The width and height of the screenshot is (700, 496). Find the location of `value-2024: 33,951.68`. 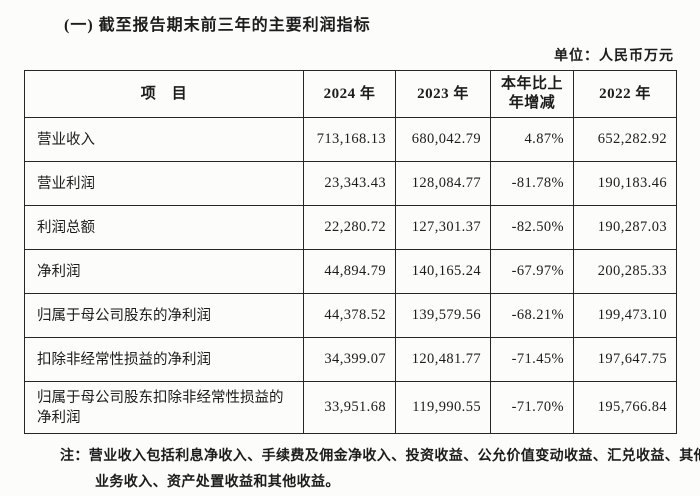

value-2024: 33,951.68 is located at coordinates (349, 407).